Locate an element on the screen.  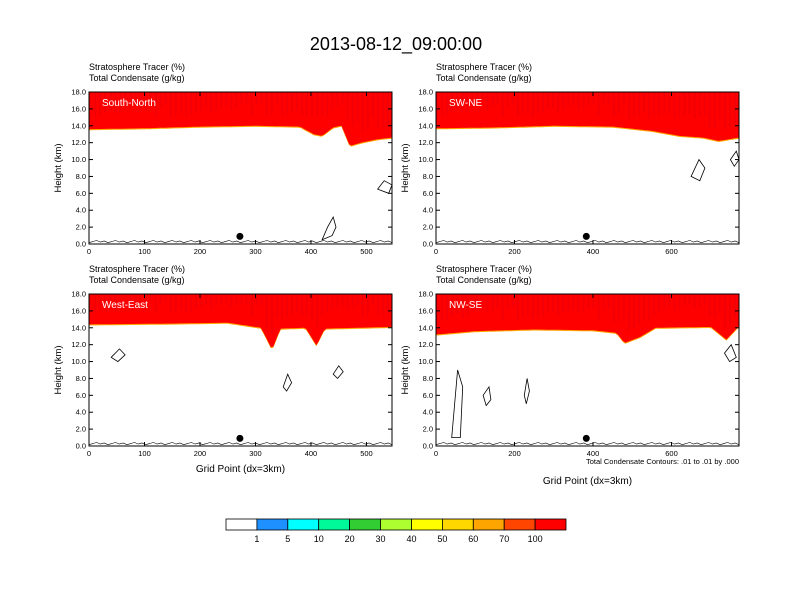
panel-label: South-North is located at coordinates (129, 103).